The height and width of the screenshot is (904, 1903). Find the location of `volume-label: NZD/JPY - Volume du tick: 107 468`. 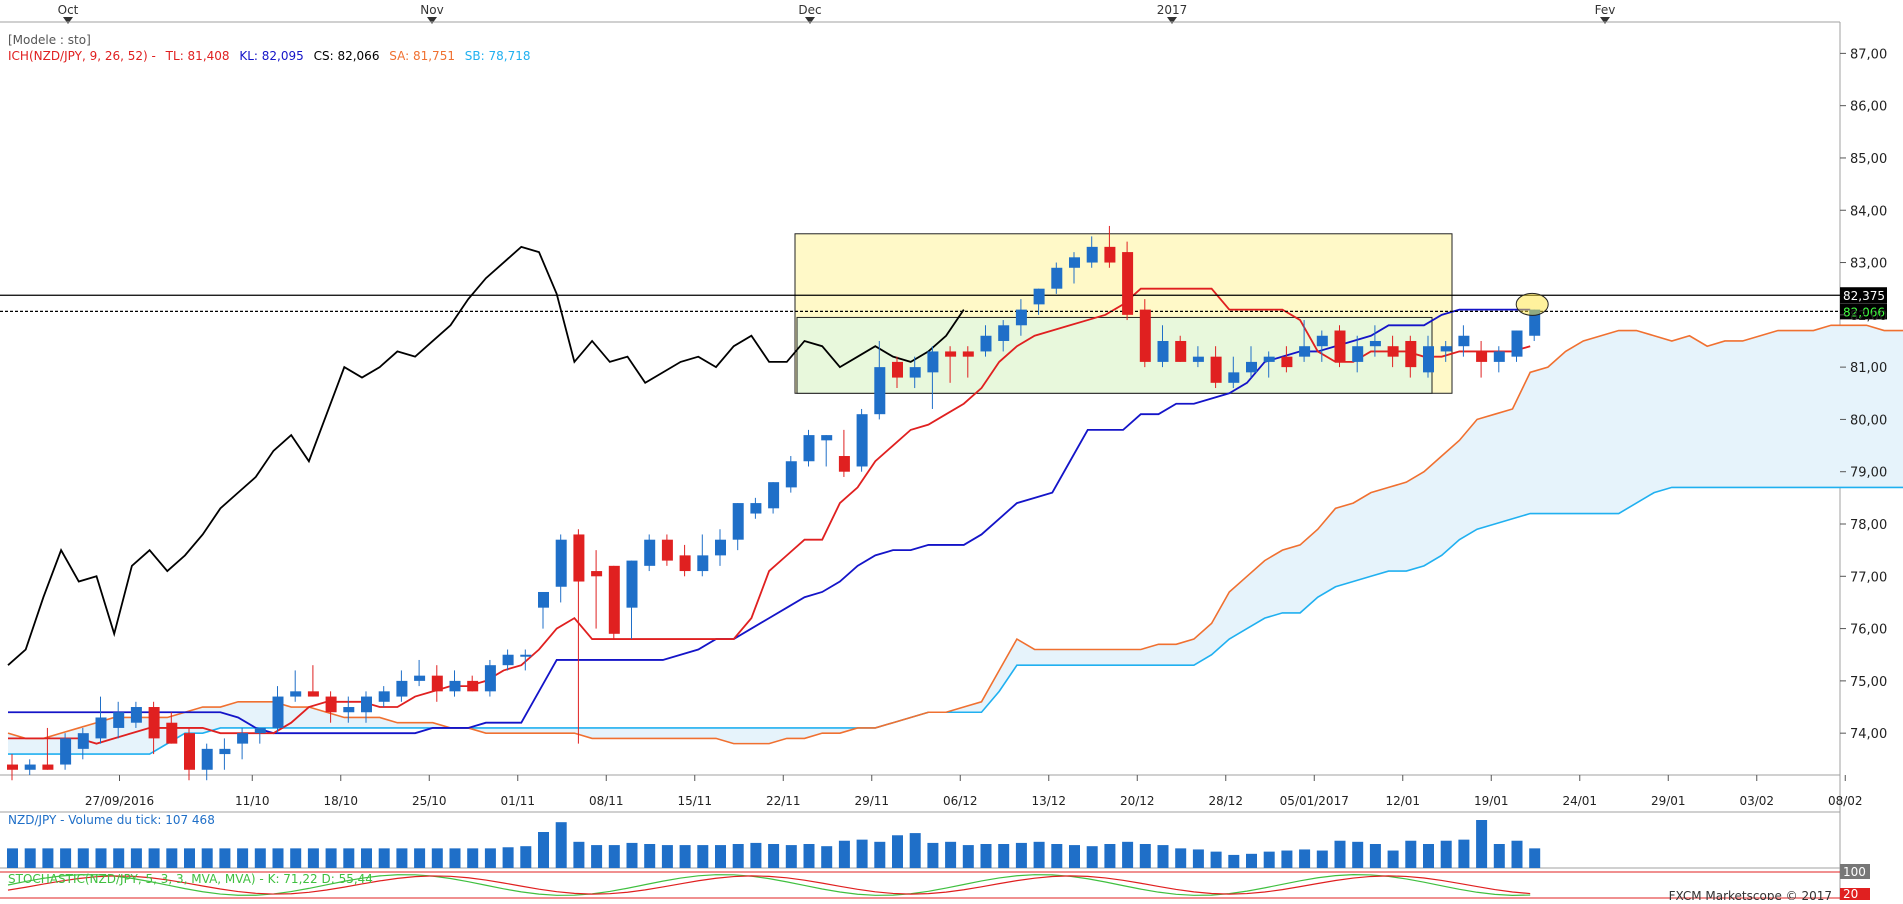

volume-label: NZD/JPY - Volume du tick: 107 468 is located at coordinates (111, 820).